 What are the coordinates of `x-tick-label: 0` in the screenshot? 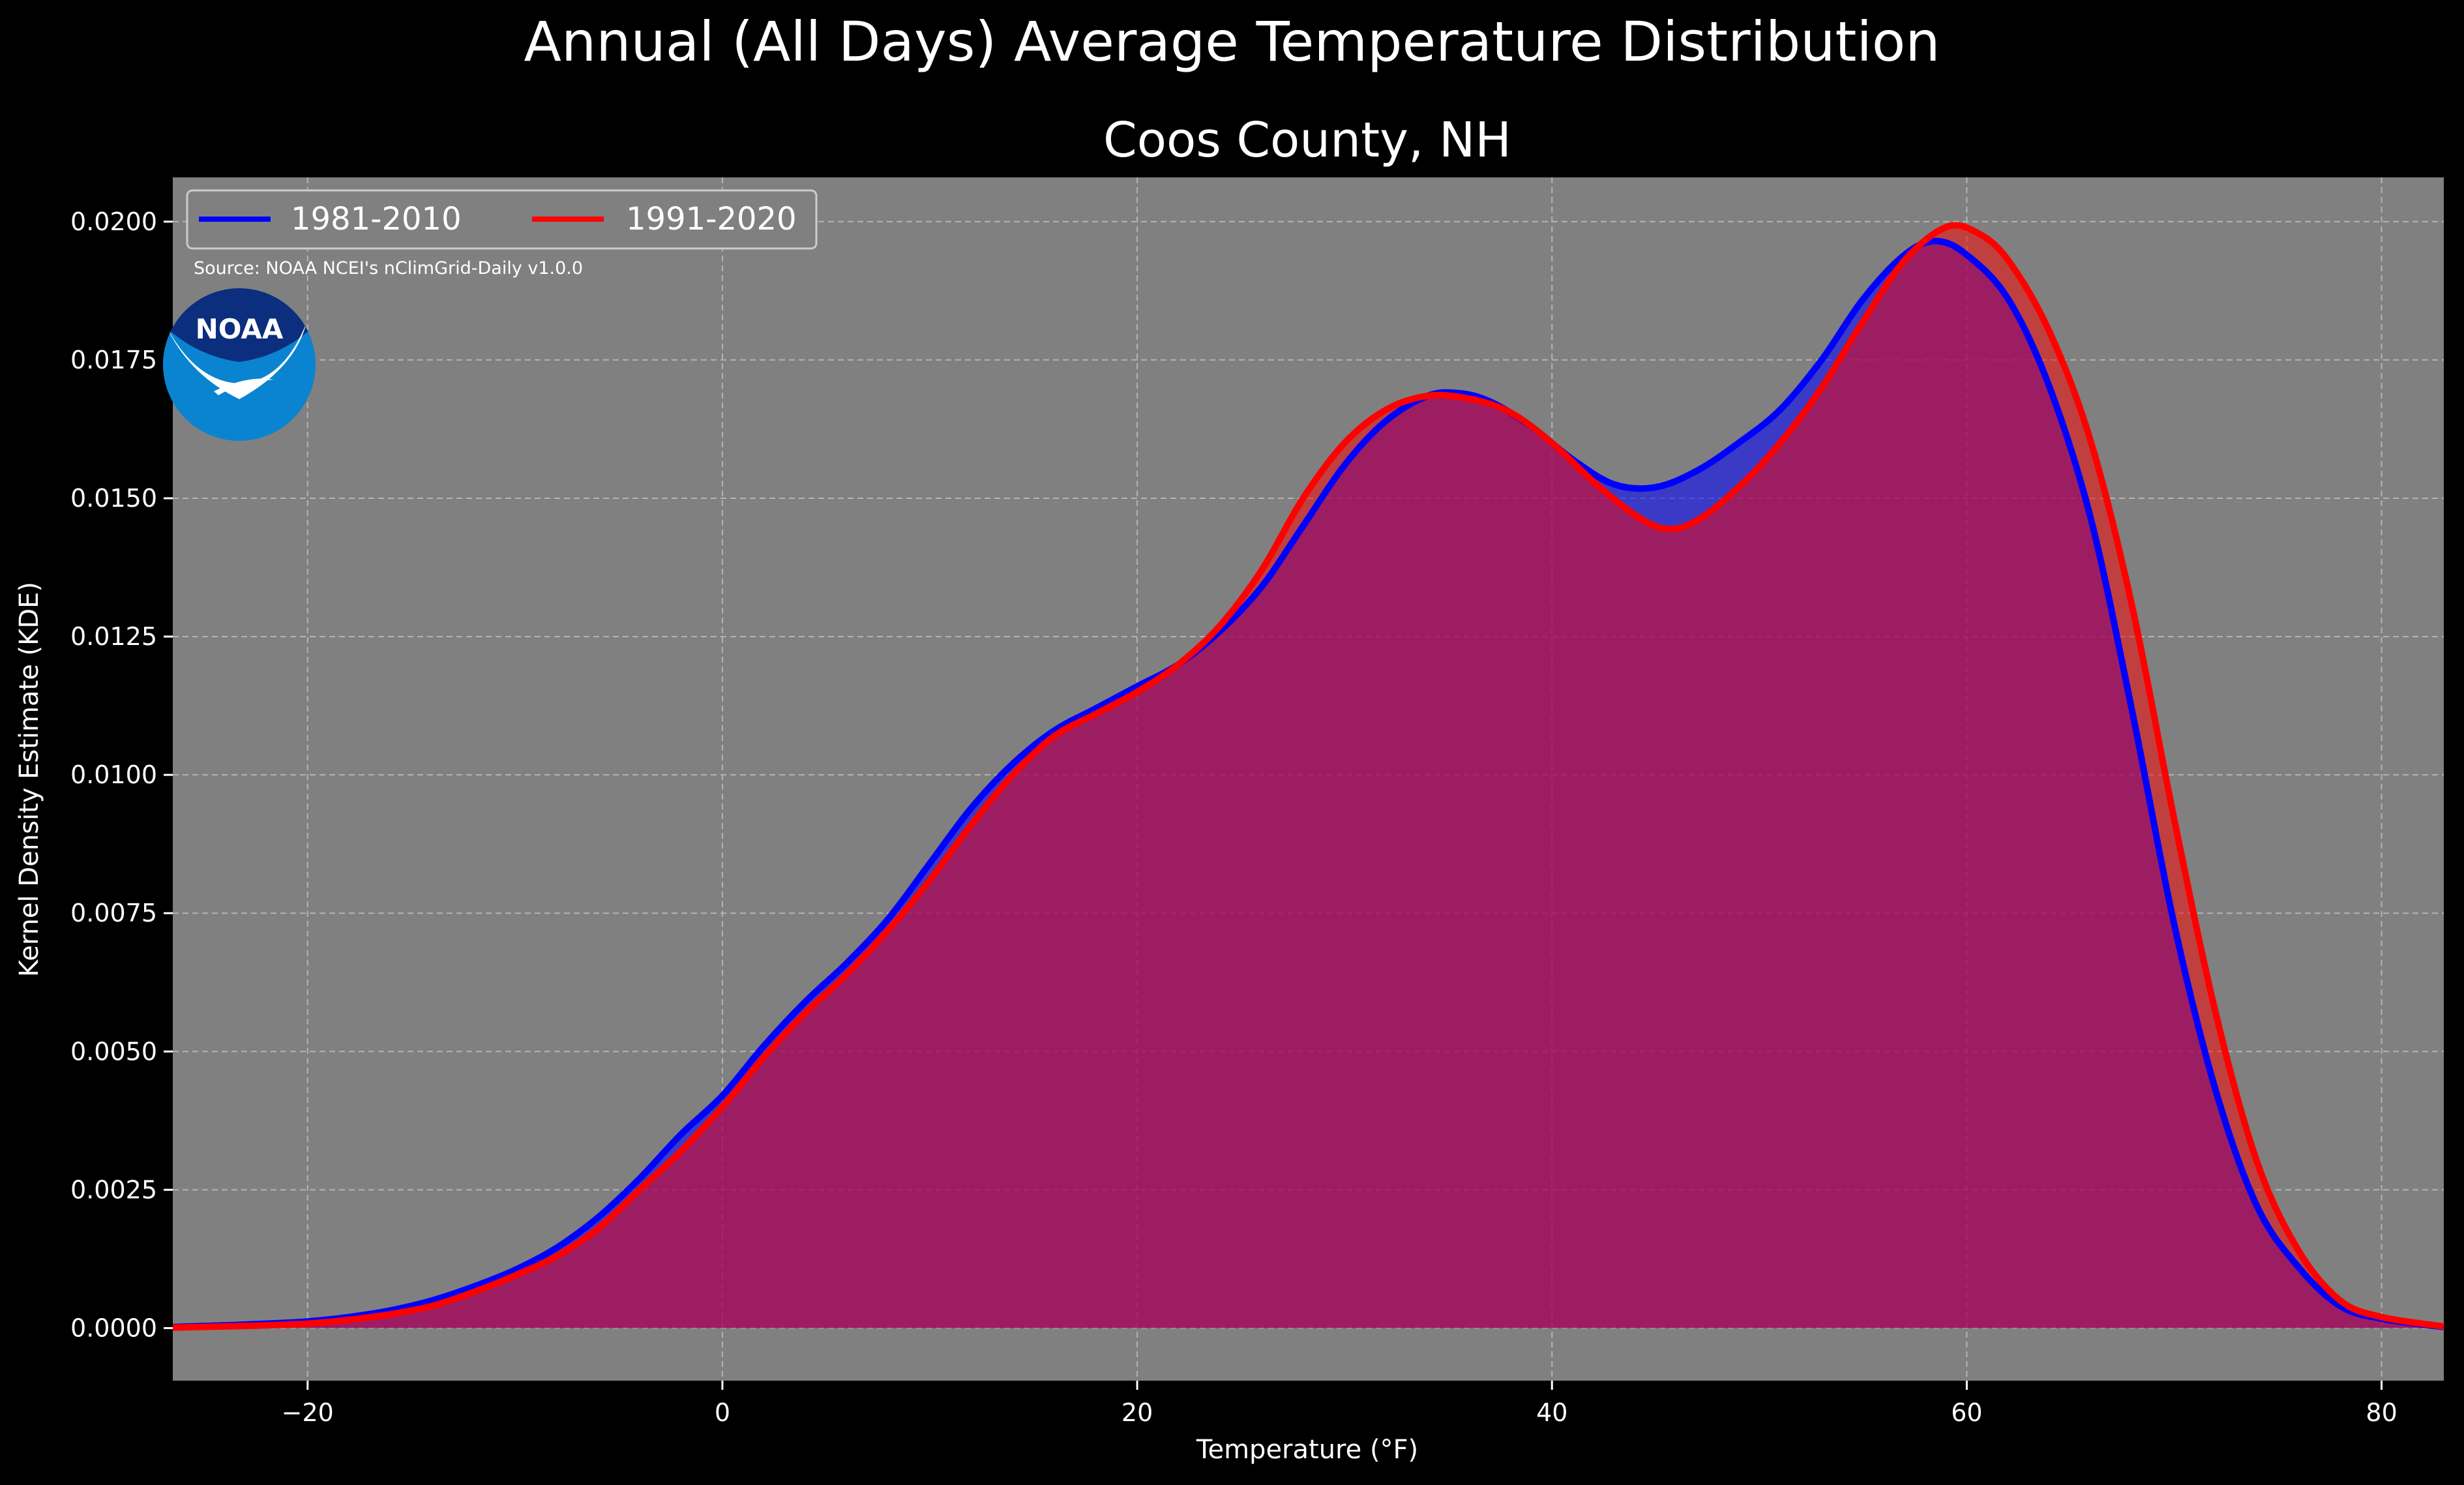 It's located at (722, 1413).